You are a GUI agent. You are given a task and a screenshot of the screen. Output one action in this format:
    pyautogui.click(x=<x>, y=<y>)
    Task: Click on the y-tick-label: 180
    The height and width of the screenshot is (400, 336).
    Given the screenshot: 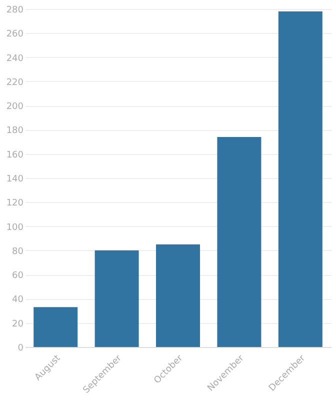 What is the action you would take?
    pyautogui.click(x=15, y=131)
    